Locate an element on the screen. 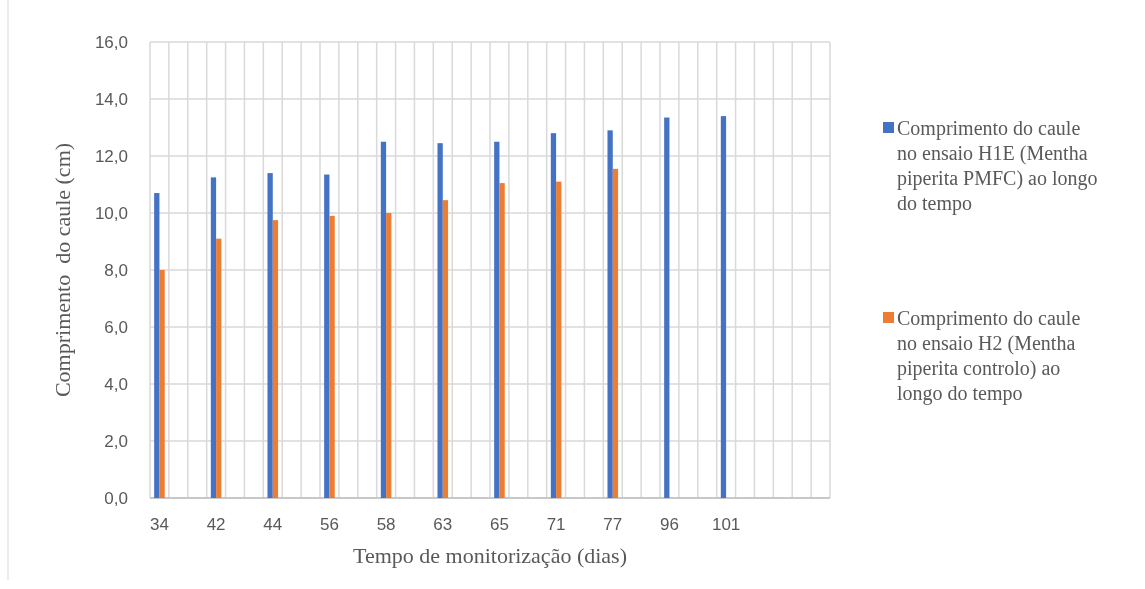 Image resolution: width=1145 pixels, height=589 pixels. x-tick-label: 96 is located at coordinates (669, 524).